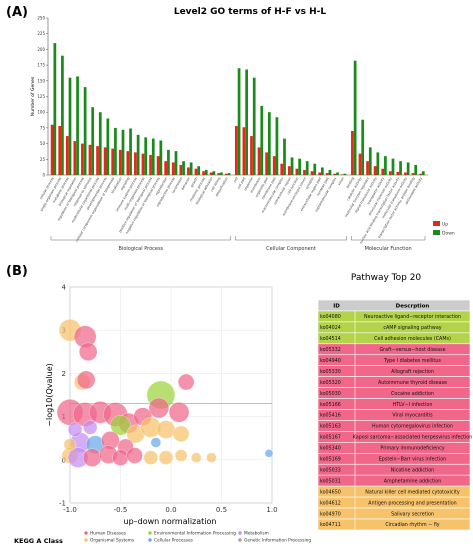  I want to click on table-cell-description: Antigen processing and presentation, so click(412, 503).